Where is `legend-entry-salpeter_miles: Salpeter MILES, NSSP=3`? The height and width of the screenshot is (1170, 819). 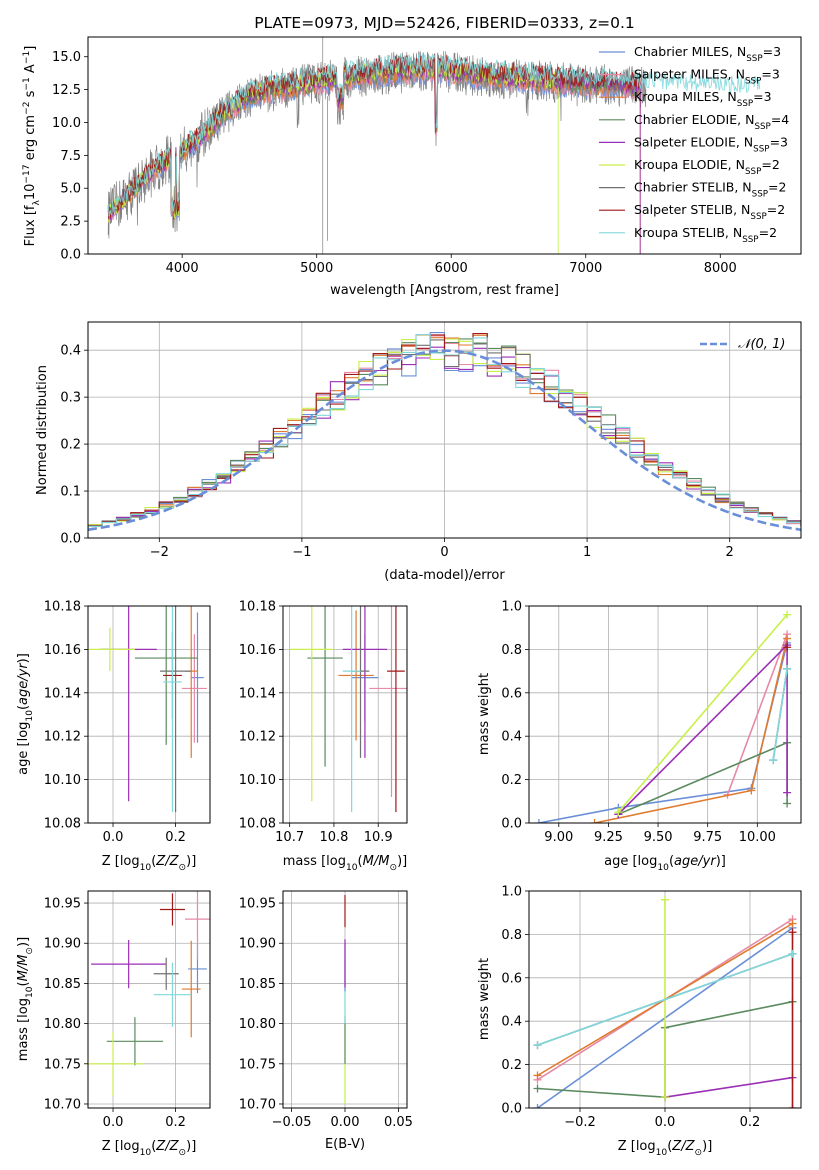
legend-entry-salpeter_miles: Salpeter MILES, NSSP=3 is located at coordinates (707, 77).